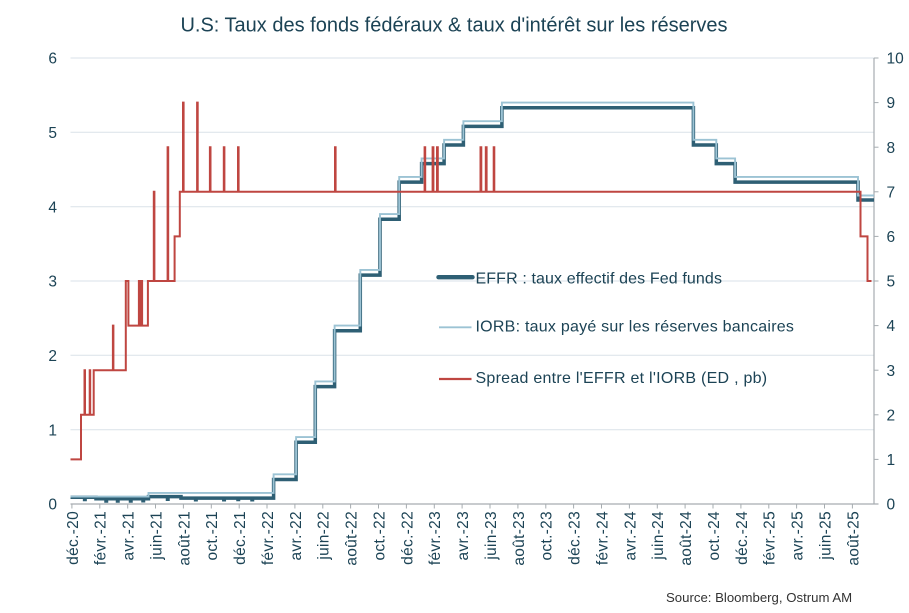  Describe the element at coordinates (324, 536) in the screenshot. I see `svg-text: juin-22` at that location.